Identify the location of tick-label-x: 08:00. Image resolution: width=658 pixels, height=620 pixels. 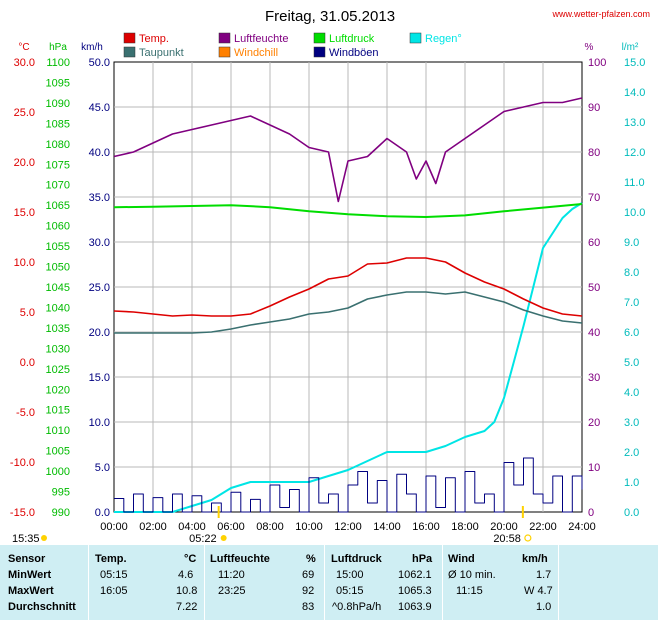
(270, 527).